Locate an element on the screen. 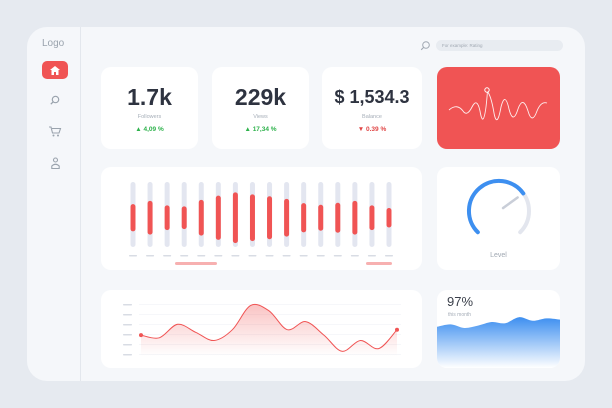 This screenshot has height=408, width=612. line-area-fill is located at coordinates (269, 330).